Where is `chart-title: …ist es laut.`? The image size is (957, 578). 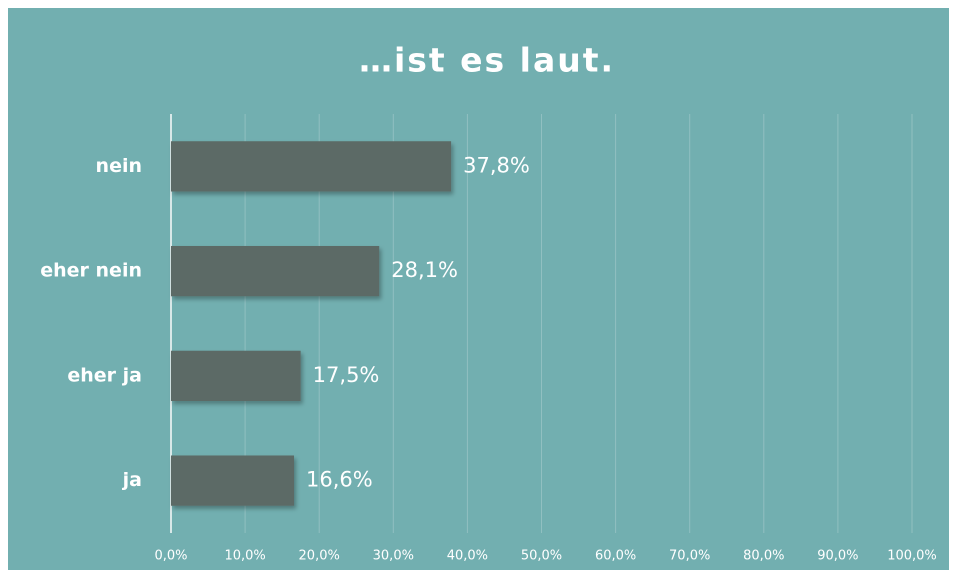 chart-title: …ist es laut. is located at coordinates (487, 60).